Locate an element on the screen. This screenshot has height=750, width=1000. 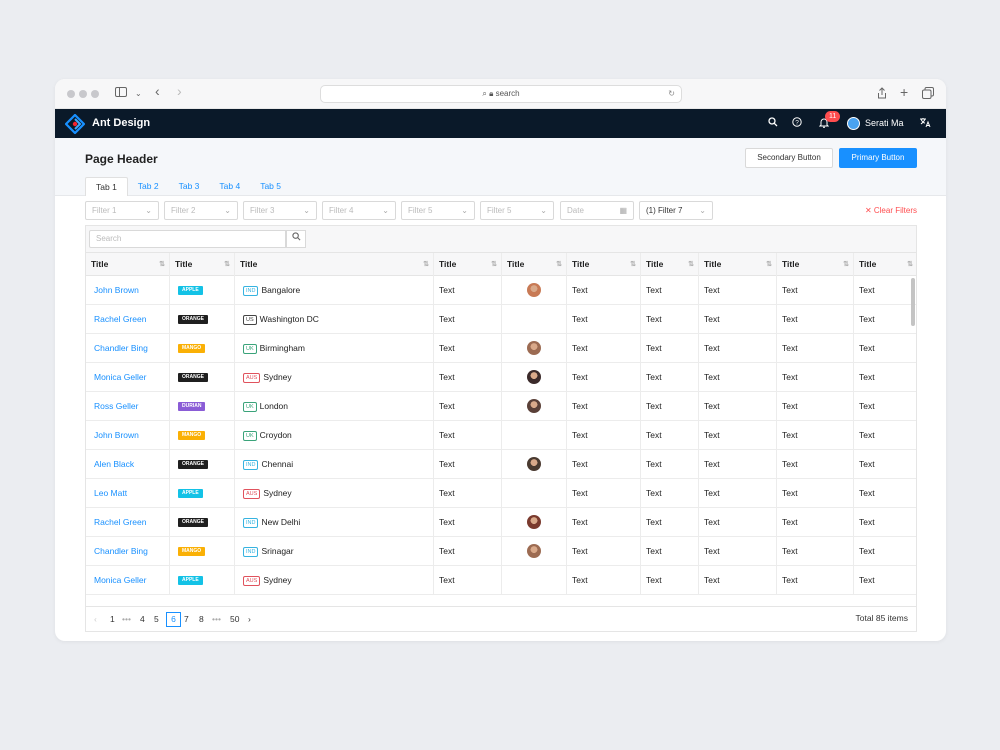
share-icon is located at coordinates (882, 95).